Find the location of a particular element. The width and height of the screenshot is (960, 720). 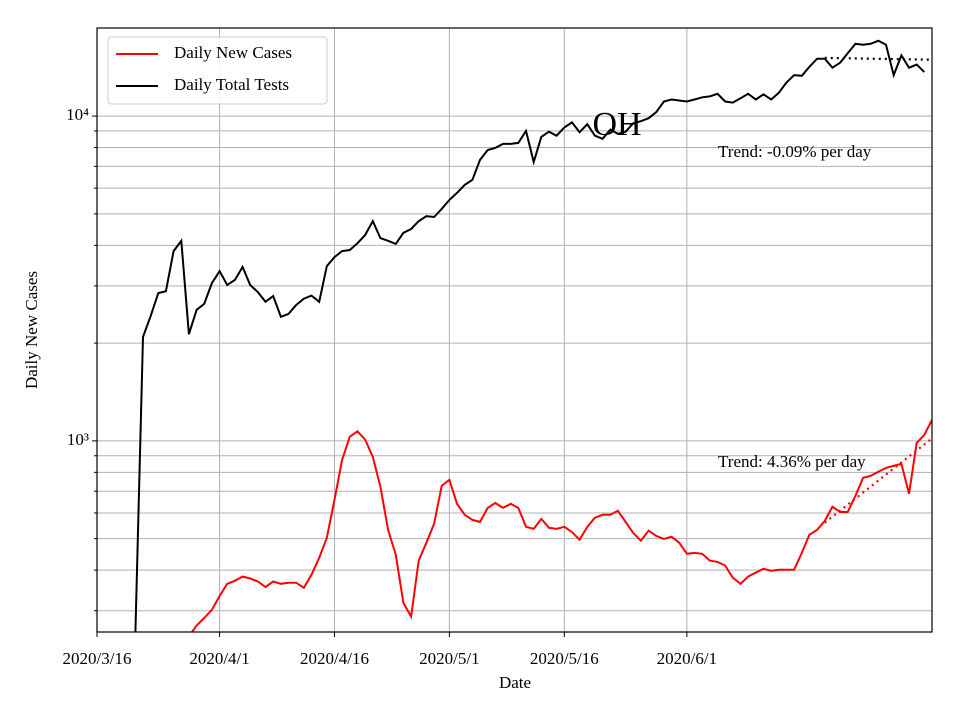

x-tick-label: 2020/4/16 is located at coordinates (334, 658).